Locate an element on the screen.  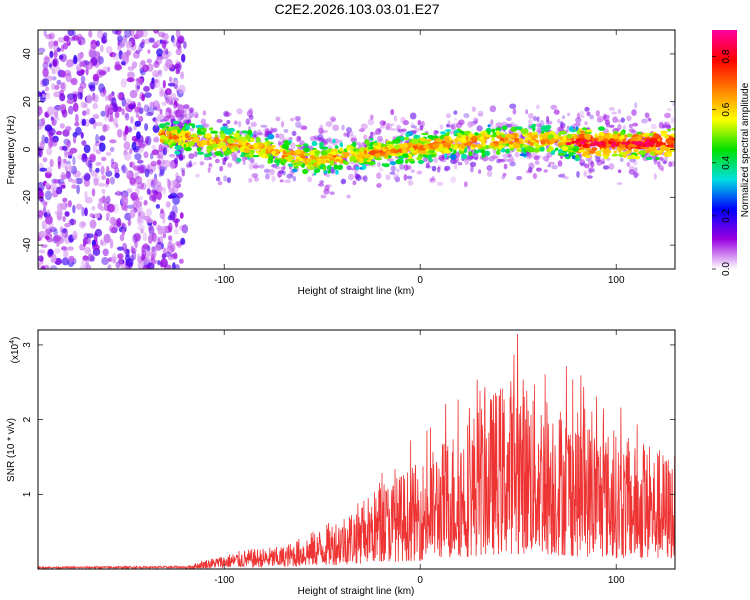
spectrogram-peak-cell is located at coordinates (594, 144).